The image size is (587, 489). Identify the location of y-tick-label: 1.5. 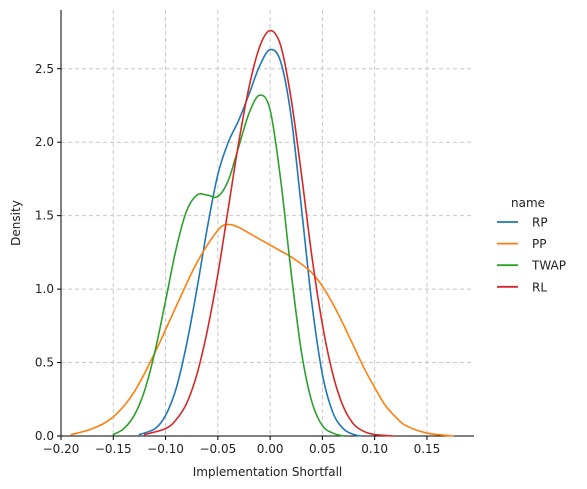
(44, 216).